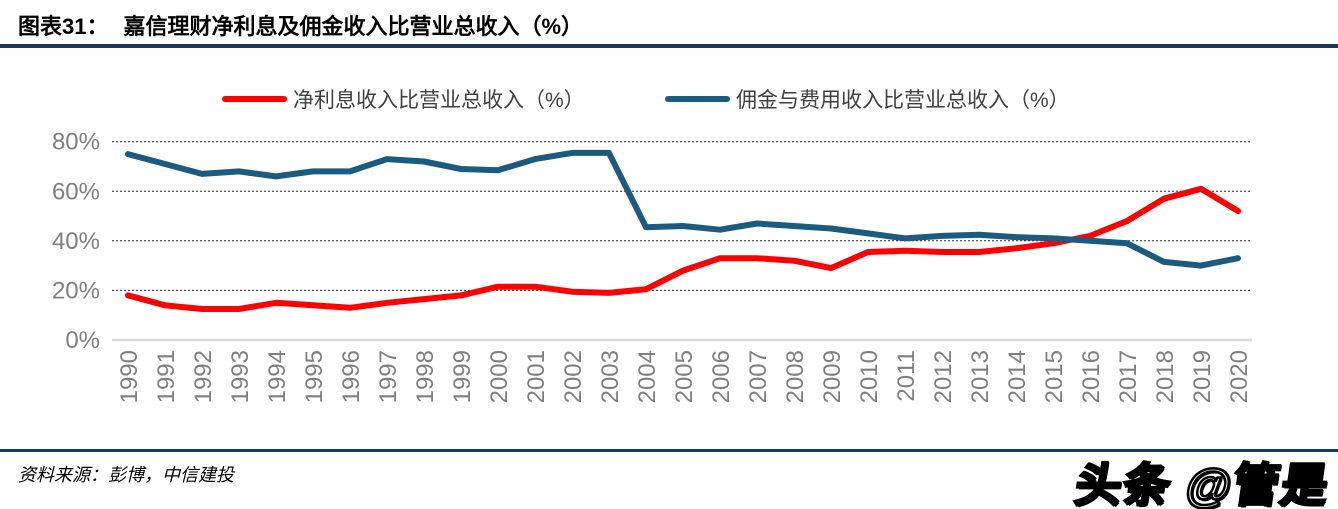 The height and width of the screenshot is (509, 1338). Describe the element at coordinates (669, 46) in the screenshot. I see `title-divider` at that location.